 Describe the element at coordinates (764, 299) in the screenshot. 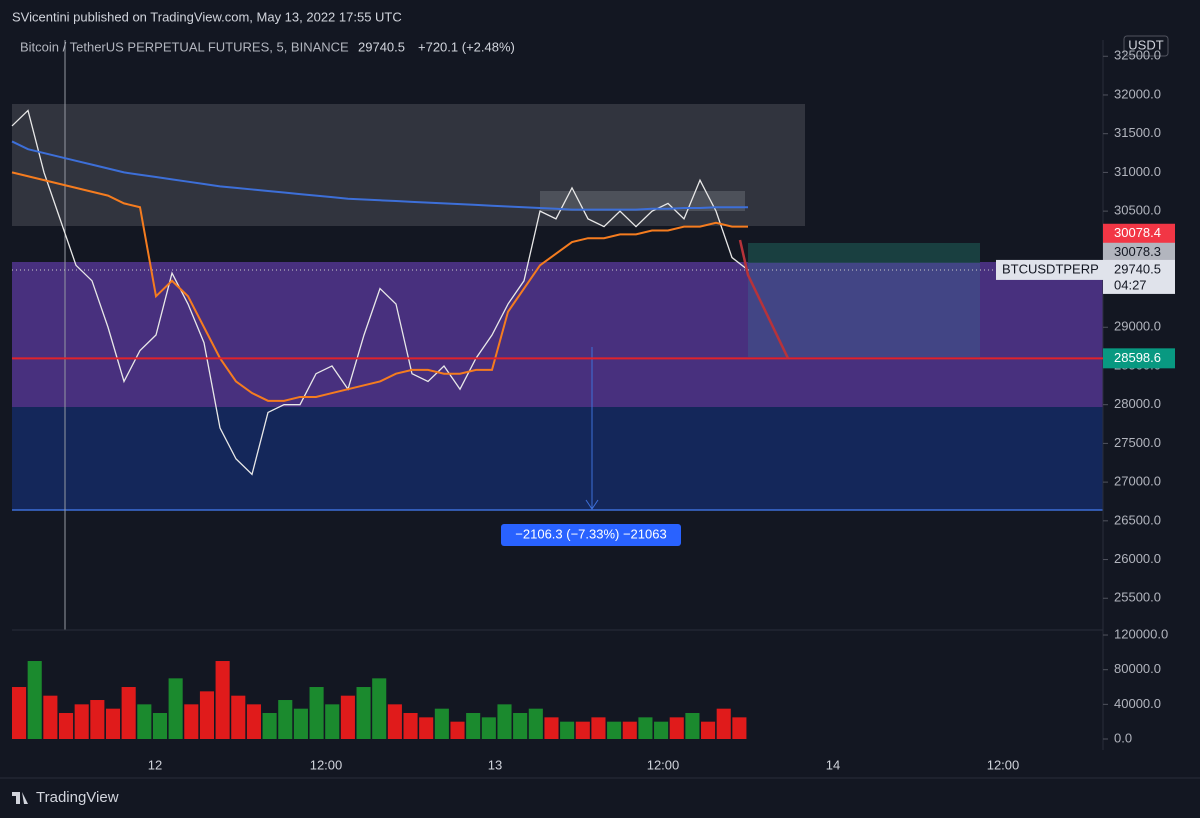

I see `projection` at that location.